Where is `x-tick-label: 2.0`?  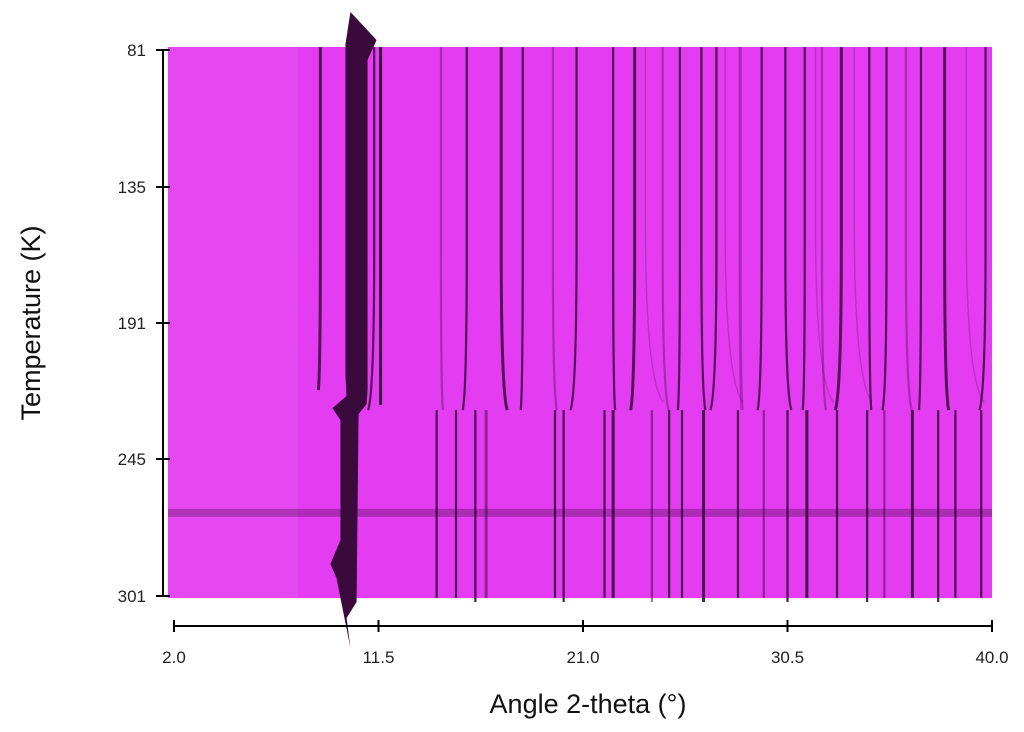
x-tick-label: 2.0 is located at coordinates (174, 657).